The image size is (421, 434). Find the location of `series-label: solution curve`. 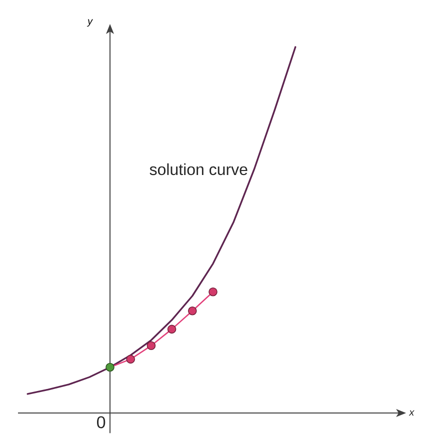

series-label: solution curve is located at coordinates (199, 169).